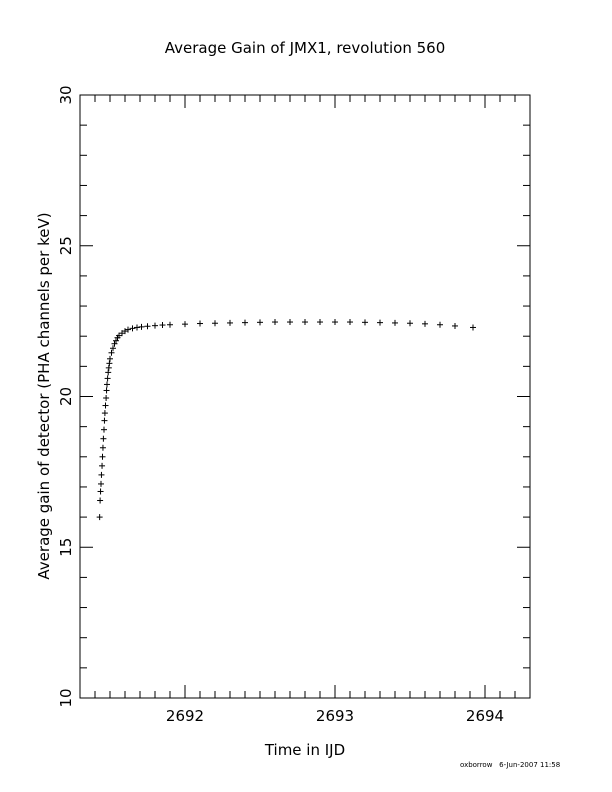  I want to click on footer-author: oxborrow, so click(476, 765).